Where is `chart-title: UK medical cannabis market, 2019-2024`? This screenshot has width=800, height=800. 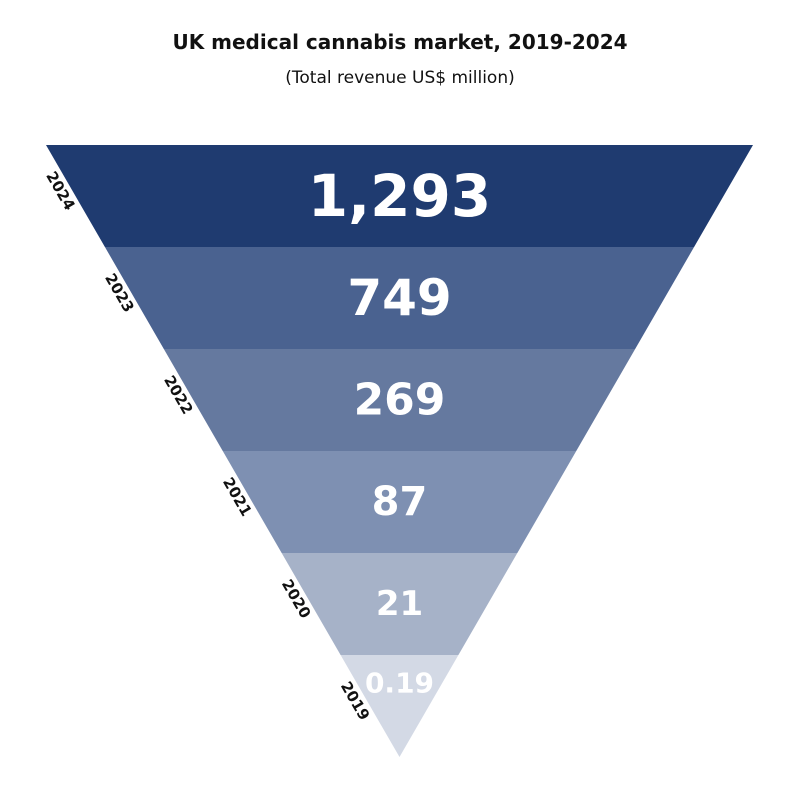 chart-title: UK medical cannabis market, 2019-2024 is located at coordinates (400, 42).